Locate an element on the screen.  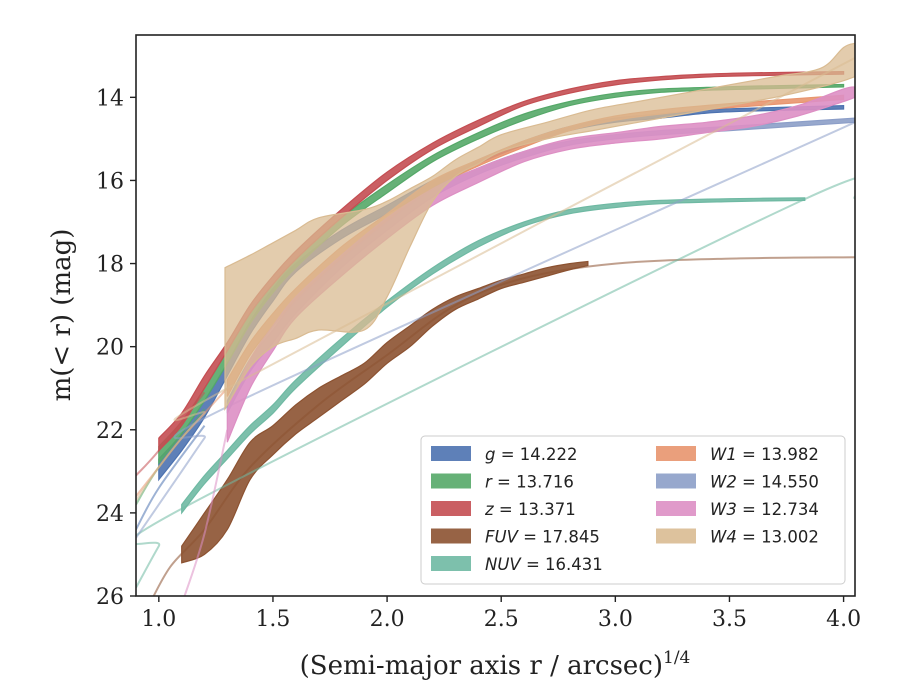
legend-swatch-fuv is located at coordinates (451, 536).